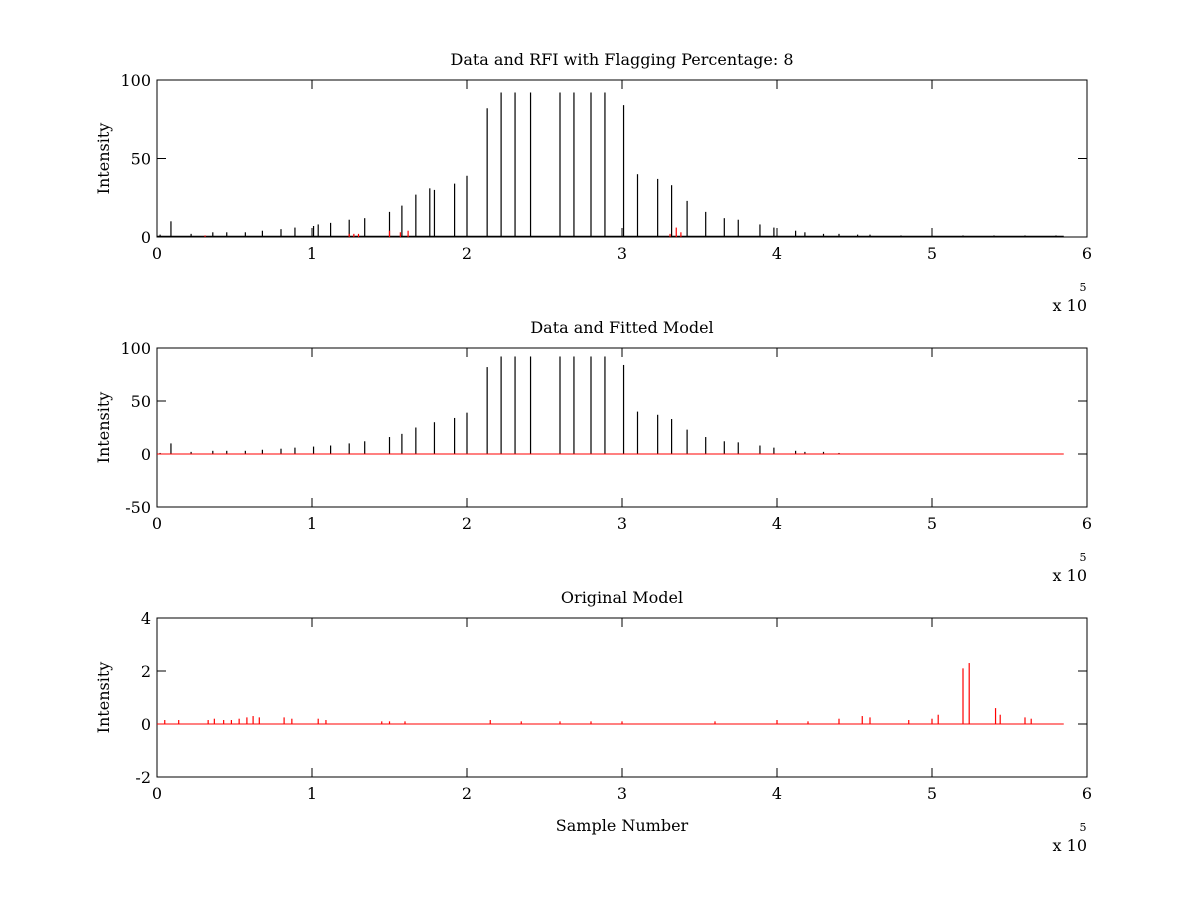 This screenshot has height=900, width=1200. I want to click on x-axis-label: Sample Number, so click(622, 825).